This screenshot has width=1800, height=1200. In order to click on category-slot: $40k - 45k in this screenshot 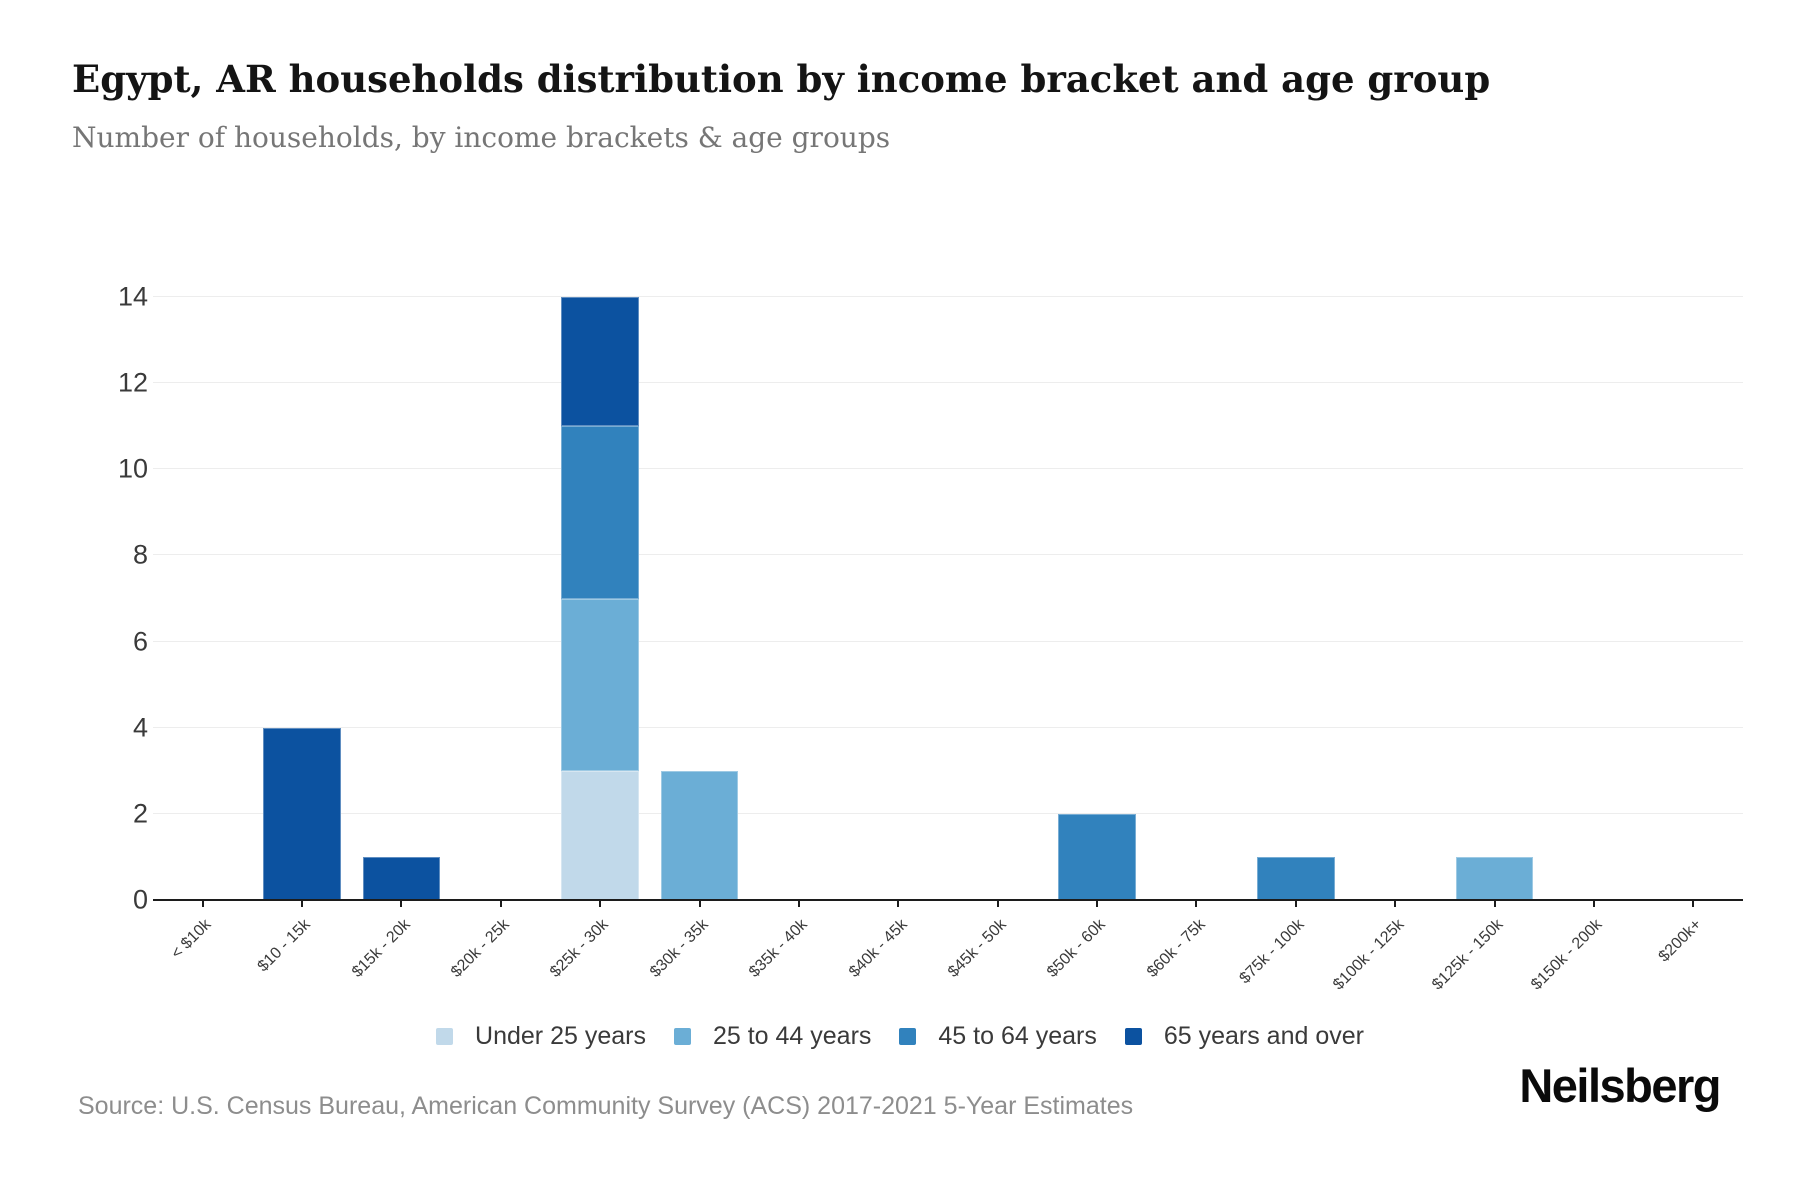, I will do `click(896, 639)`.